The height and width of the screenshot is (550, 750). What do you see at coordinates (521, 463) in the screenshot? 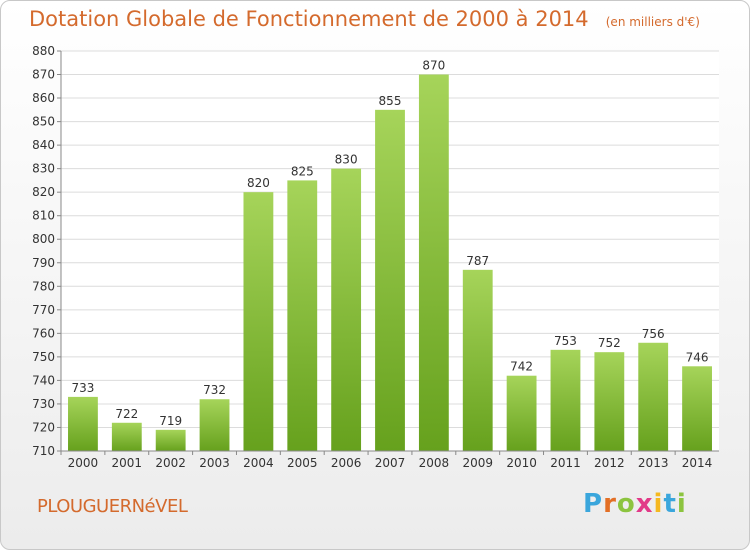
I see `x-tick-label: 2010` at bounding box center [521, 463].